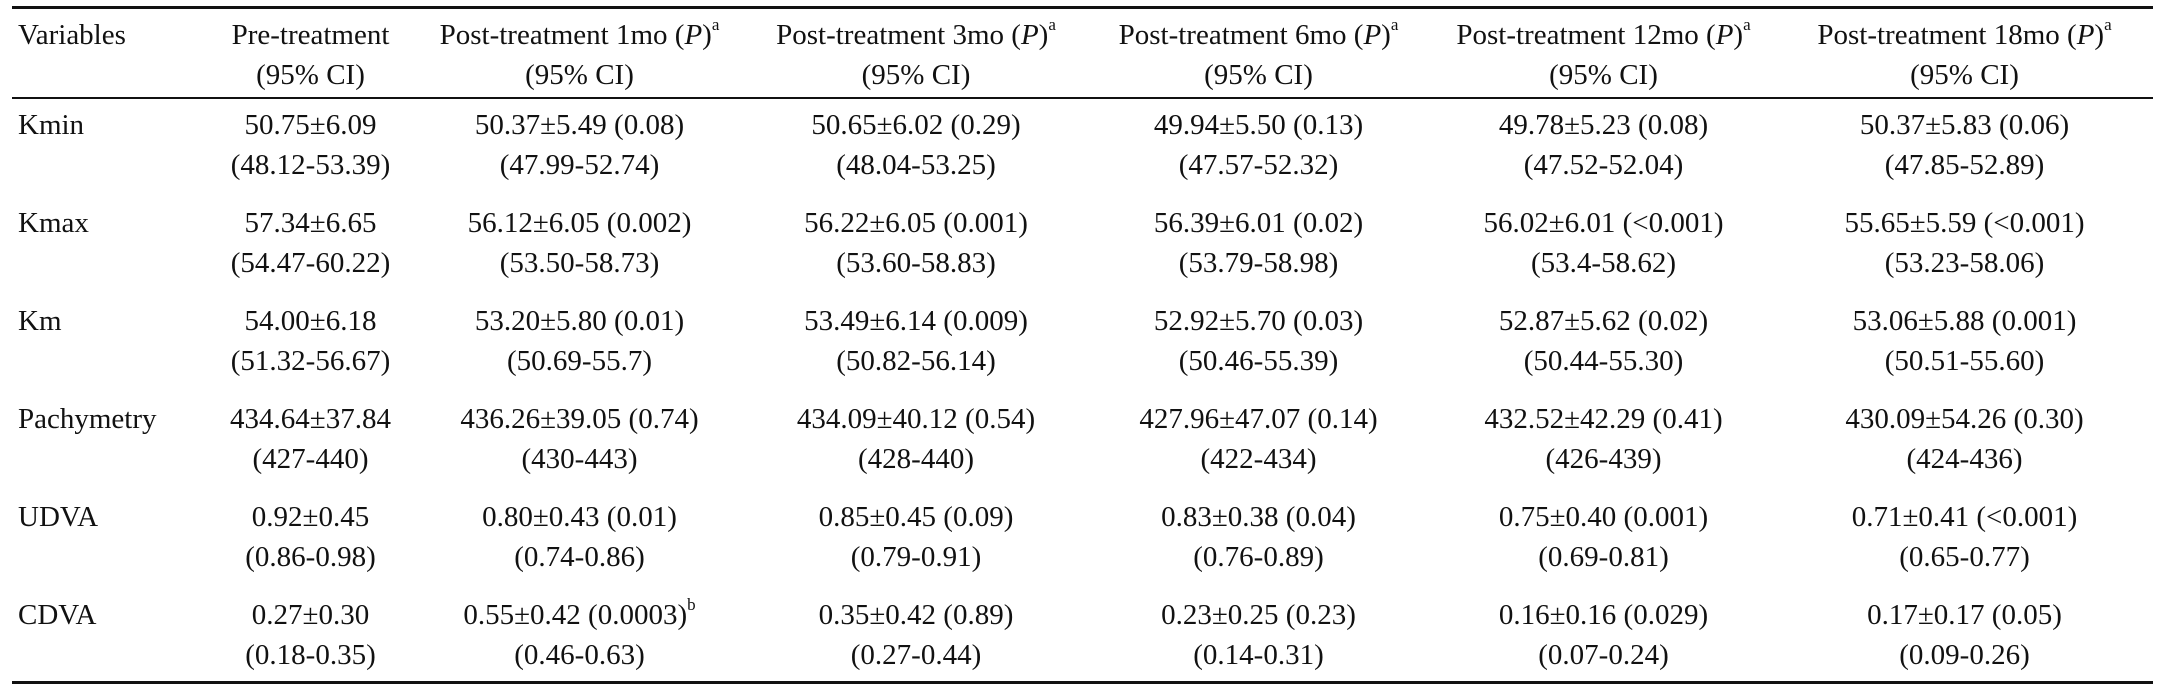 Image resolution: width=2165 pixels, height=684 pixels. What do you see at coordinates (1258, 75) in the screenshot?
I see `header-col-4-line2: (95% CI)` at bounding box center [1258, 75].